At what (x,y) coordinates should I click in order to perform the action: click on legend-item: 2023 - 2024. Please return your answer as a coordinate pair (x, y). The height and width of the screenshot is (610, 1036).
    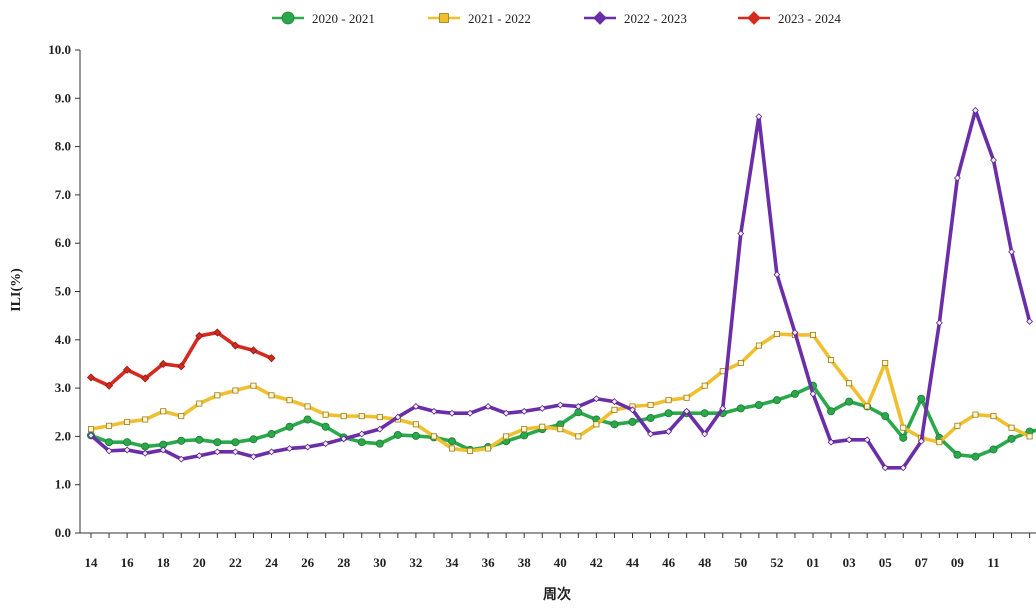
    Looking at the image, I should click on (789, 18).